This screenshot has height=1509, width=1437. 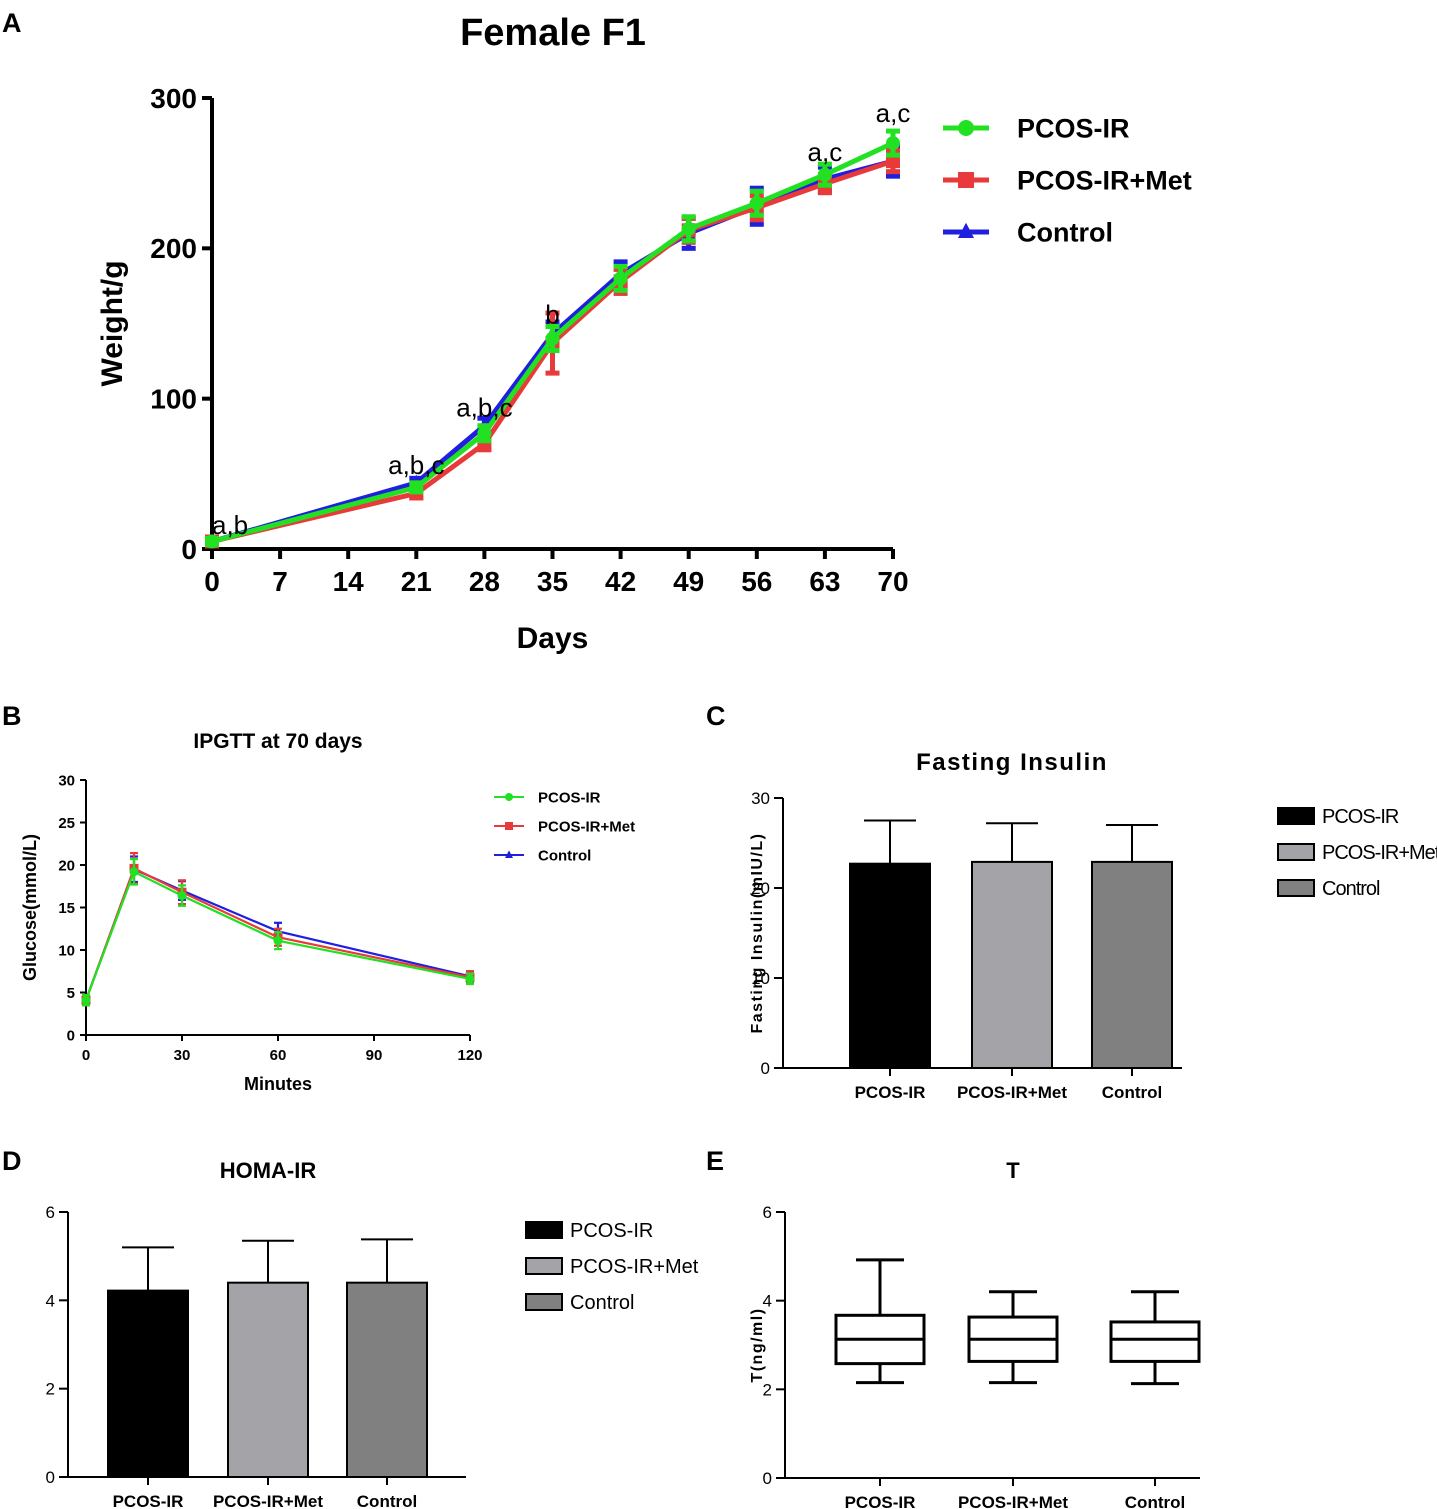 I want to click on x-tick-label: 7, so click(x=280, y=581).